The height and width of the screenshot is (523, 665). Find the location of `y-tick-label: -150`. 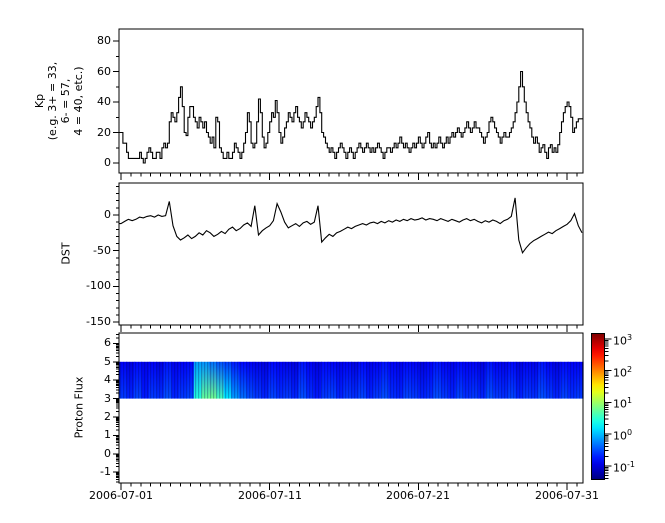

y-tick-label: -150 is located at coordinates (98, 322).